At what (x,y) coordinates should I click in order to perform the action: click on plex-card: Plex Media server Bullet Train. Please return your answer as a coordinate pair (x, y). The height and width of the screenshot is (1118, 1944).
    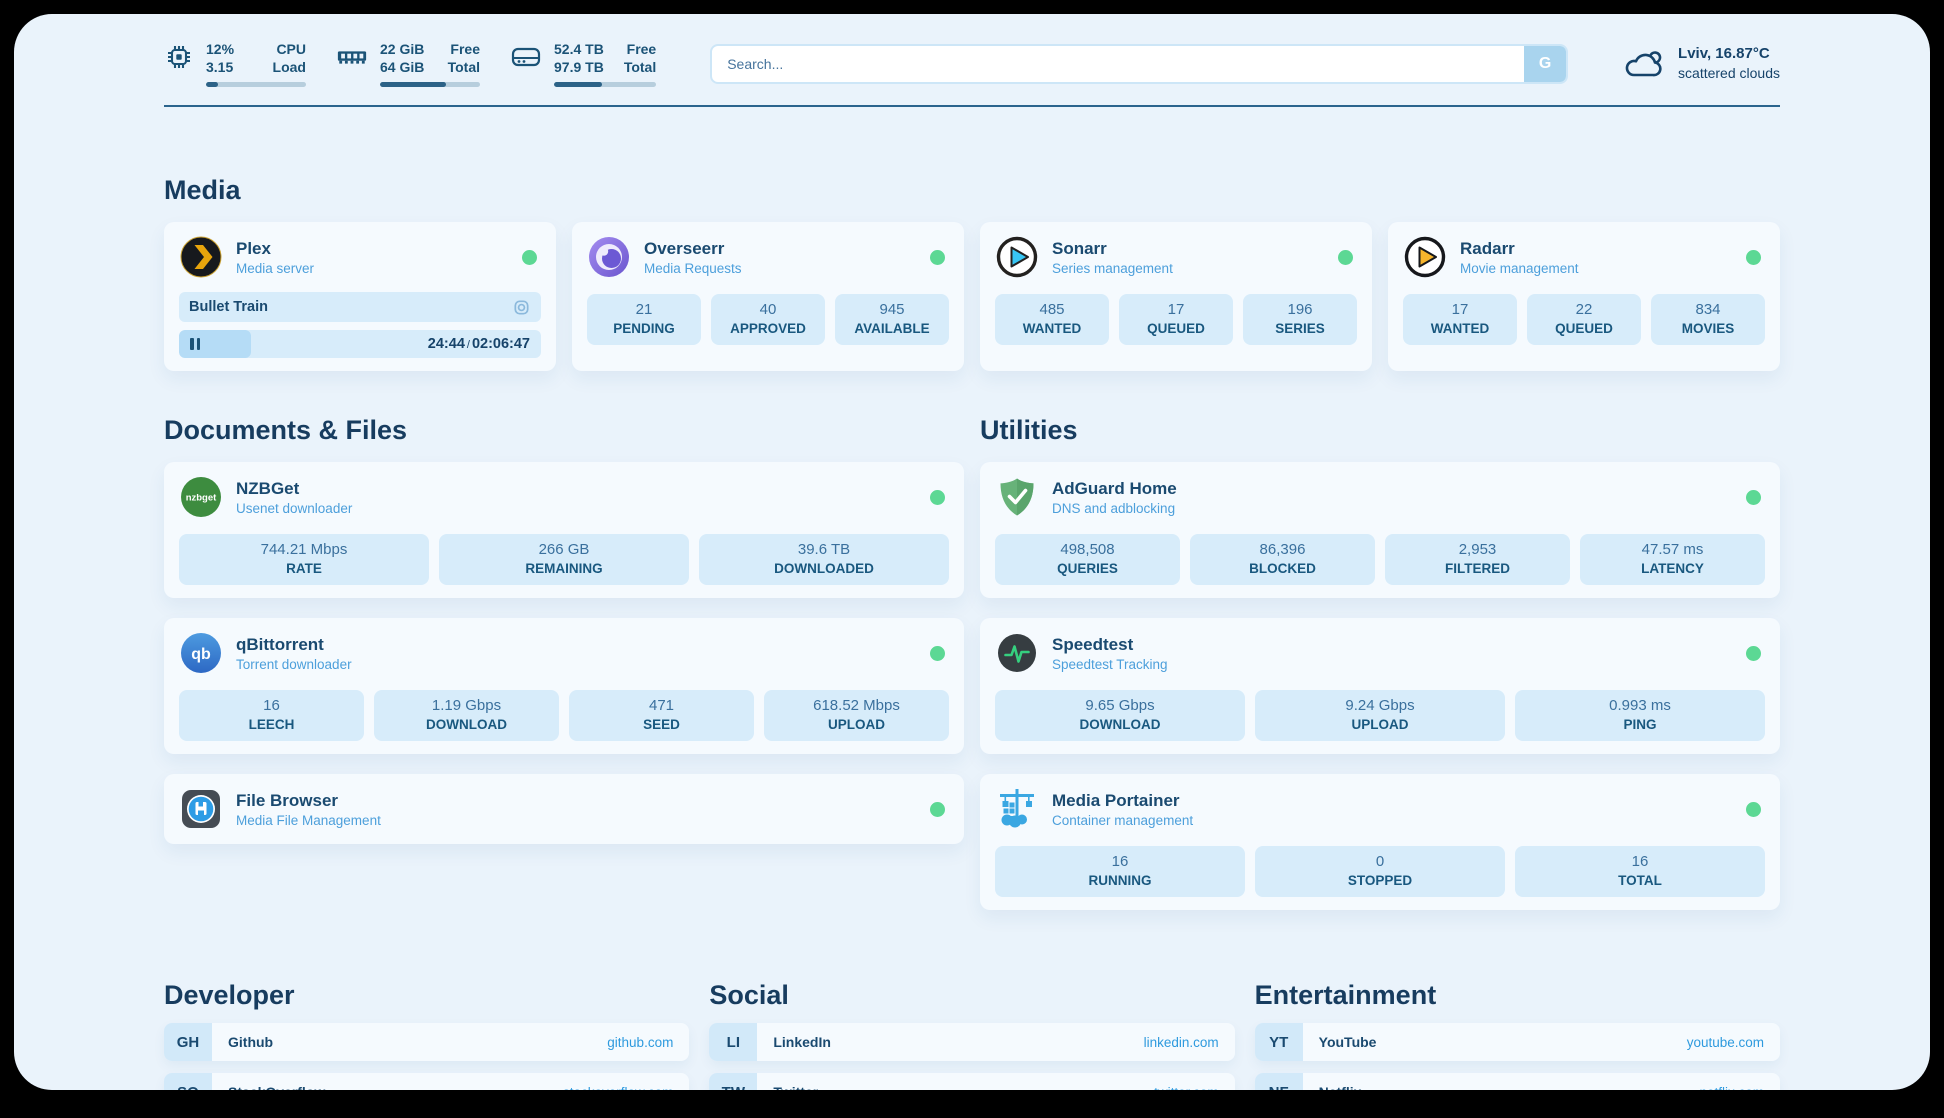
    Looking at the image, I should click on (360, 297).